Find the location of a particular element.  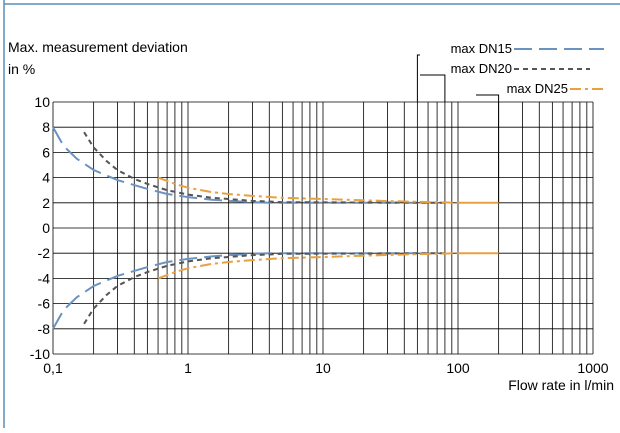

x-tick-label: 100 is located at coordinates (458, 368).